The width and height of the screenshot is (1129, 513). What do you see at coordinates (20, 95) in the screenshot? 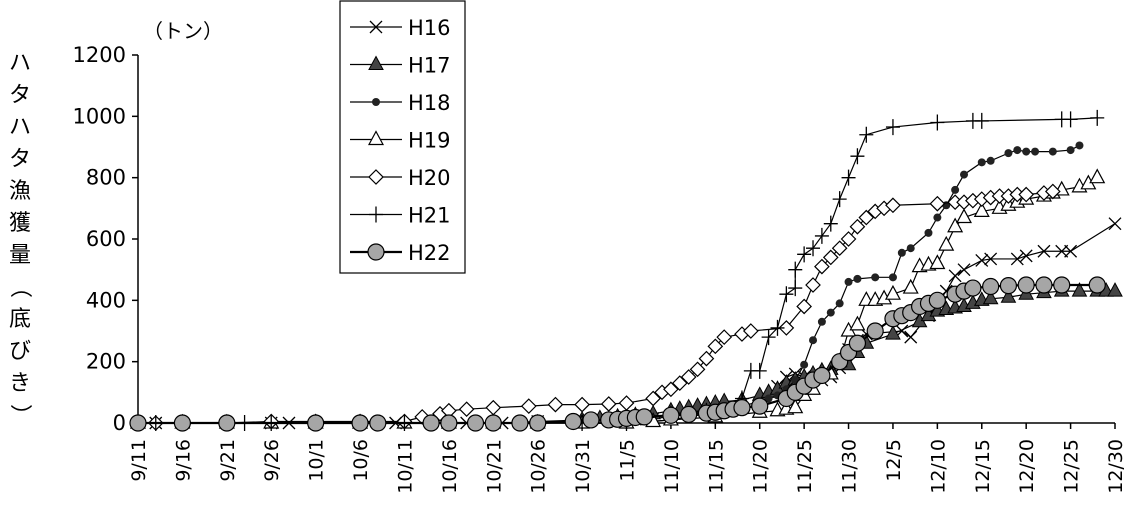
I see `y-axis-label-char: タ` at bounding box center [20, 95].